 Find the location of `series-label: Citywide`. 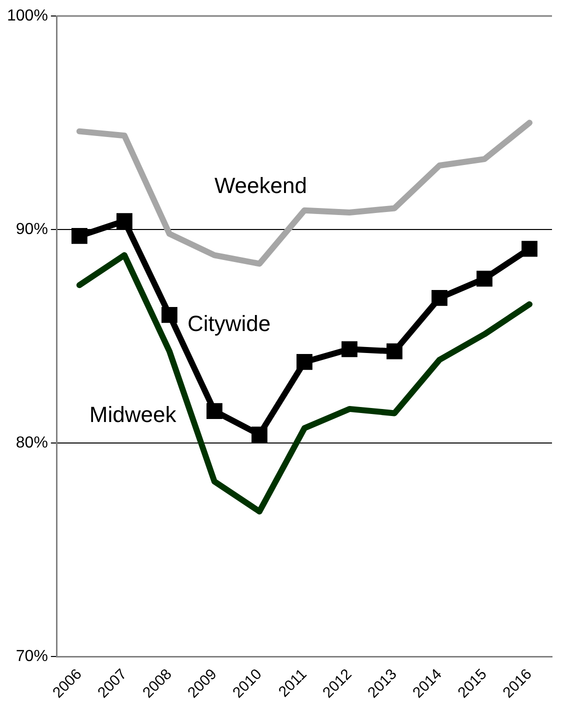

series-label: Citywide is located at coordinates (229, 323).